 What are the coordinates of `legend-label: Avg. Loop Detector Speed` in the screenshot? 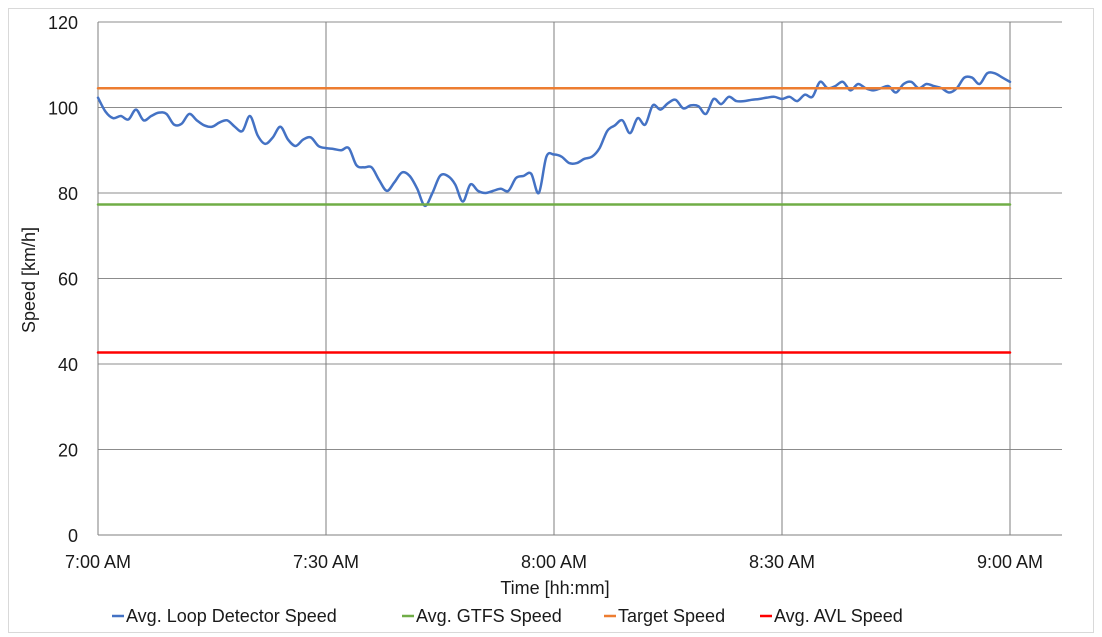 It's located at (231, 616).